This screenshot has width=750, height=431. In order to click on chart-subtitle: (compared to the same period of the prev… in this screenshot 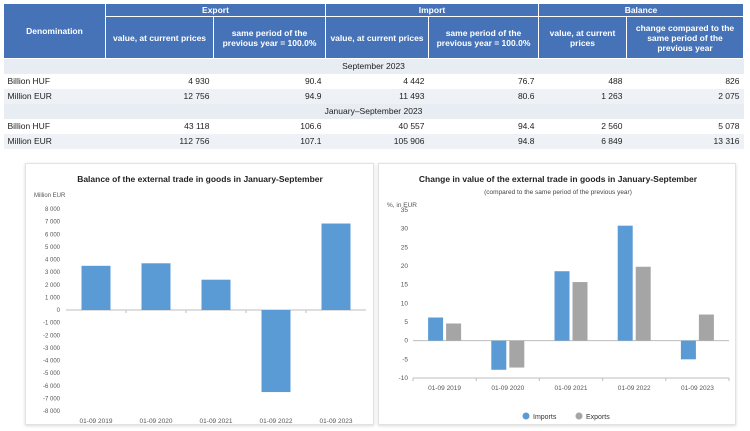, I will do `click(558, 192)`.